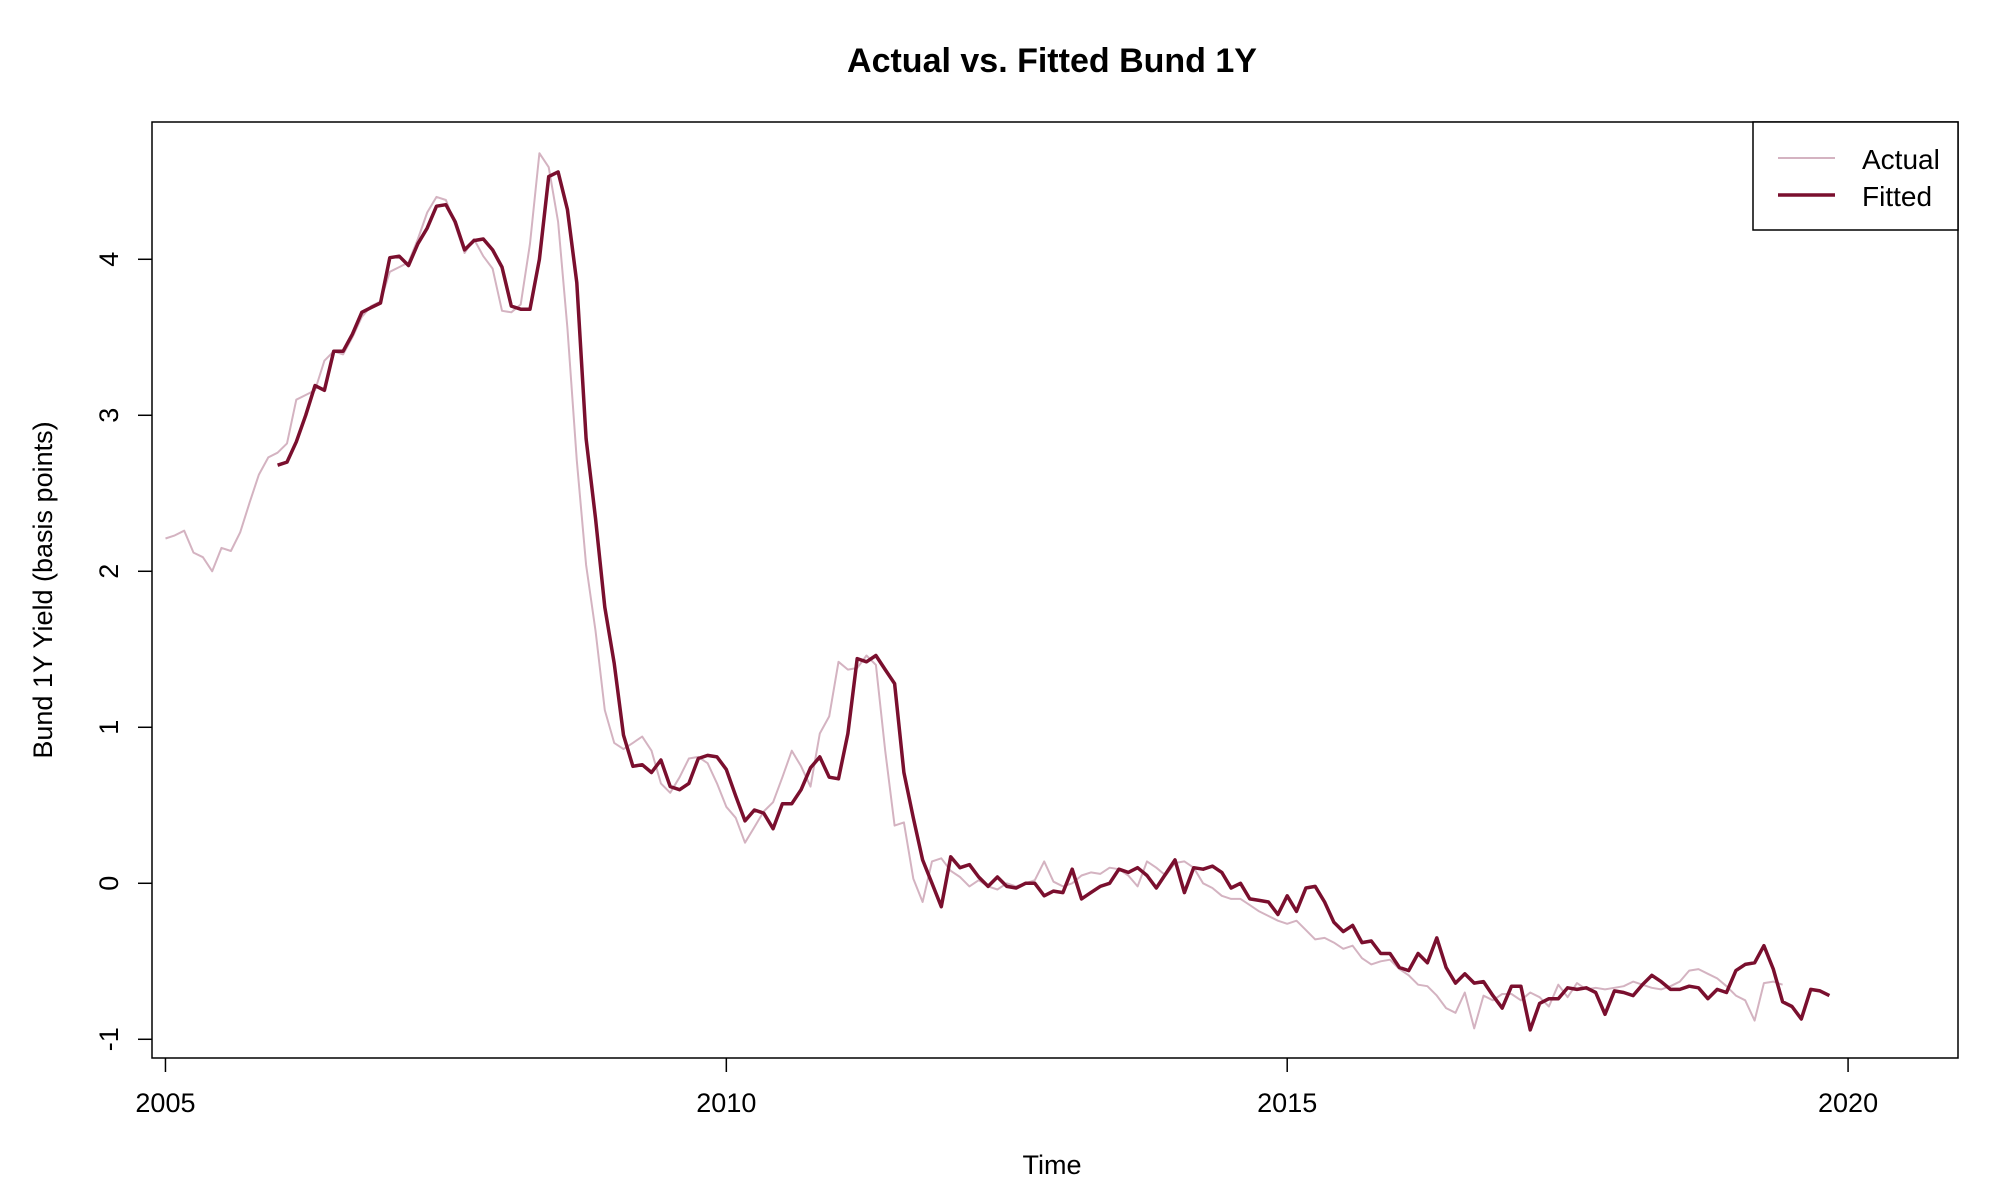 The image size is (2000, 1200). I want to click on legend-label-fitted: Fitted, so click(1897, 196).